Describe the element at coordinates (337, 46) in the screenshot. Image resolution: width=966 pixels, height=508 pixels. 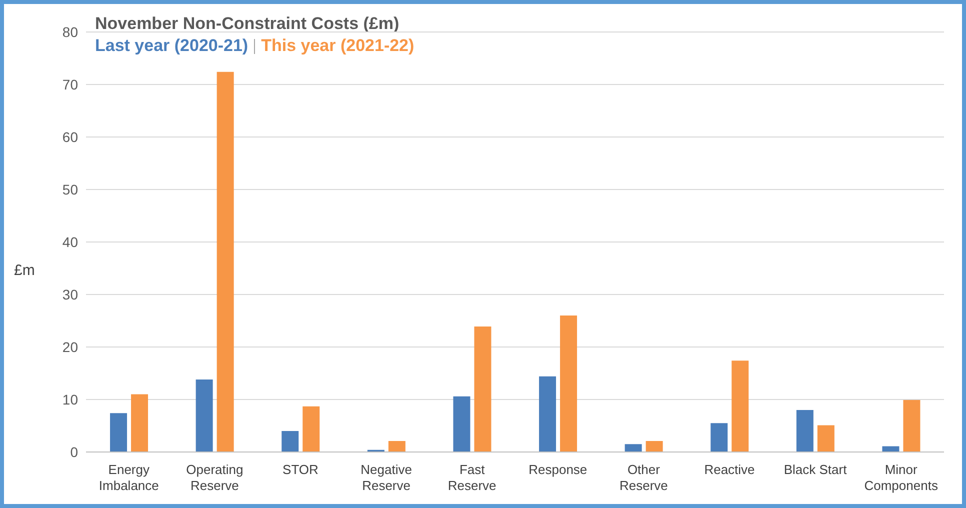
I see `series-label: This year (2021-22)` at that location.